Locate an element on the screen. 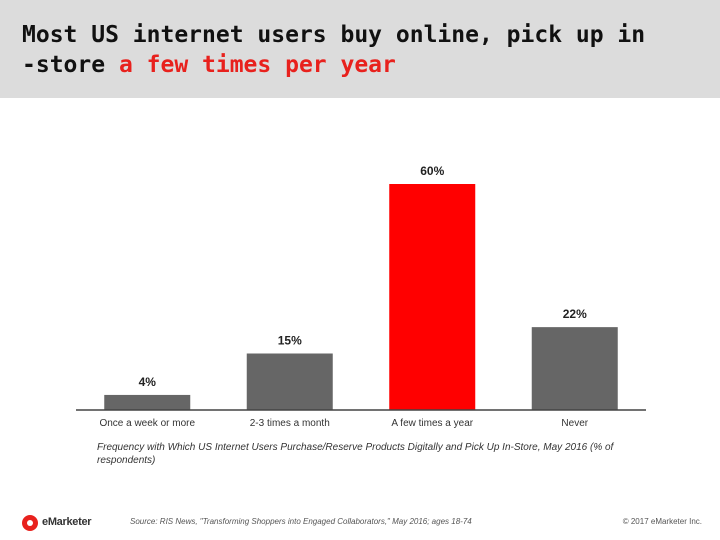  value-label-4: 22% is located at coordinates (575, 314).